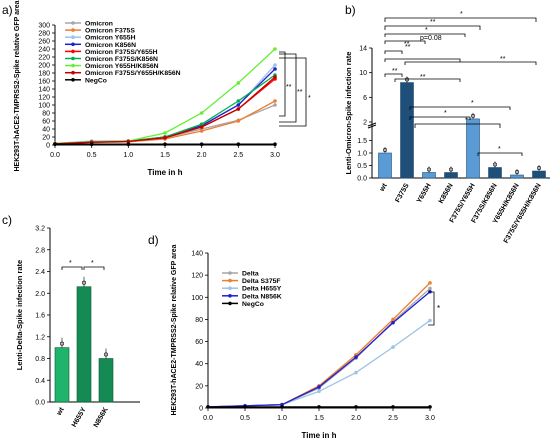 The width and height of the screenshot is (550, 442). Describe the element at coordinates (309, 98) in the screenshot. I see `panel-a-sig-3: *` at that location.